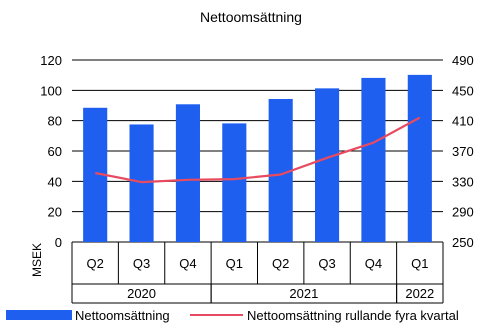 The image size is (503, 329). What do you see at coordinates (463, 242) in the screenshot?
I see `y-tick-label-right: 250` at bounding box center [463, 242].